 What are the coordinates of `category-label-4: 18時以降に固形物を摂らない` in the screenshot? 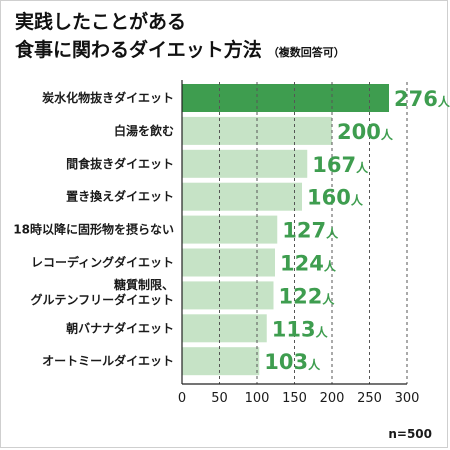 It's located at (93, 229).